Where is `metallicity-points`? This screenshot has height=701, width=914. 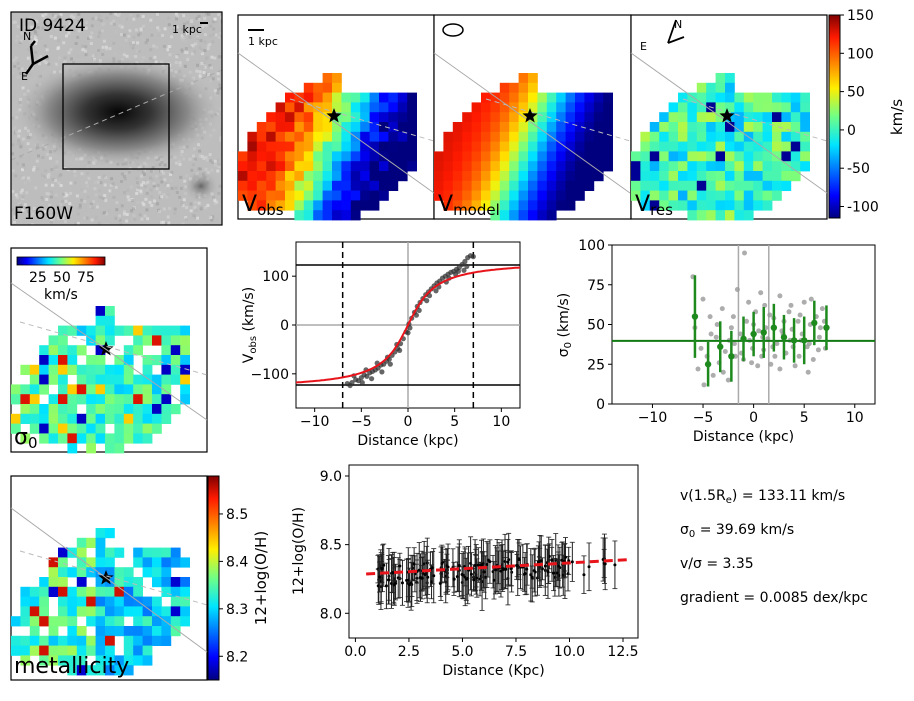
metallicity-points is located at coordinates (496, 571).